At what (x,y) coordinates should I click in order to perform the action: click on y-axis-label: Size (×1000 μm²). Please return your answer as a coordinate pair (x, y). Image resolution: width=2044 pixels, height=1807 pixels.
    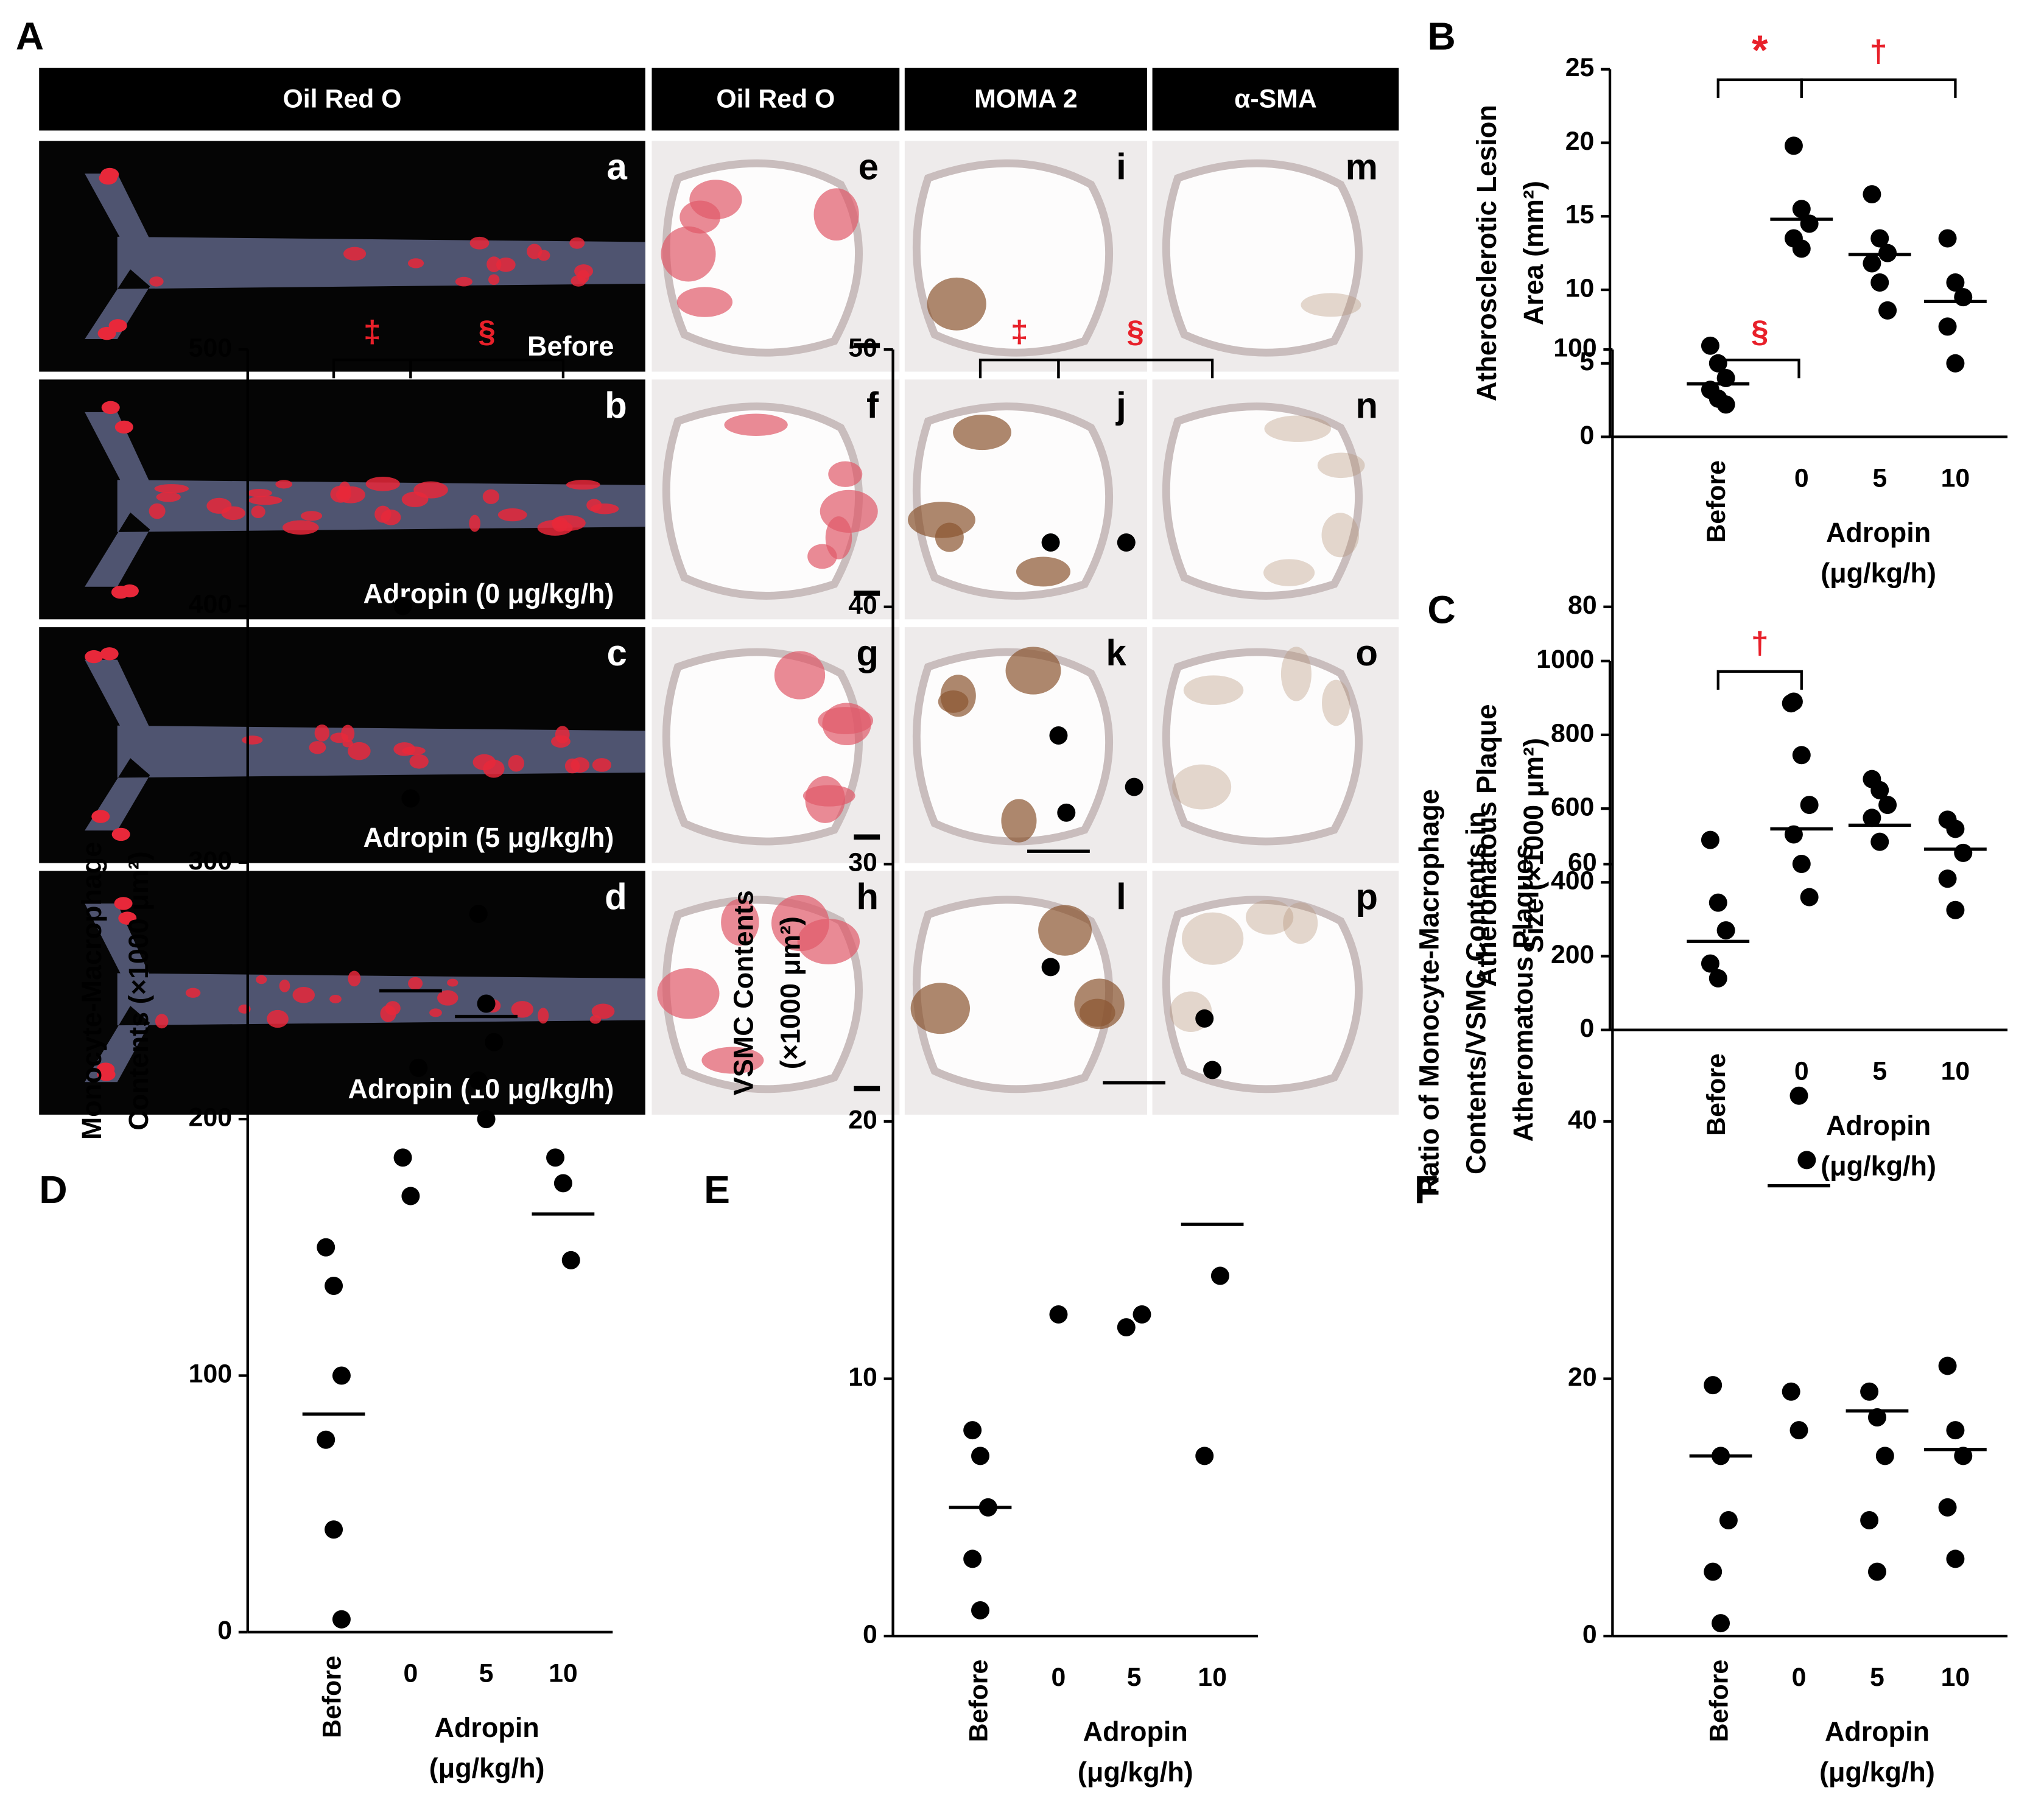
    Looking at the image, I should click on (1533, 845).